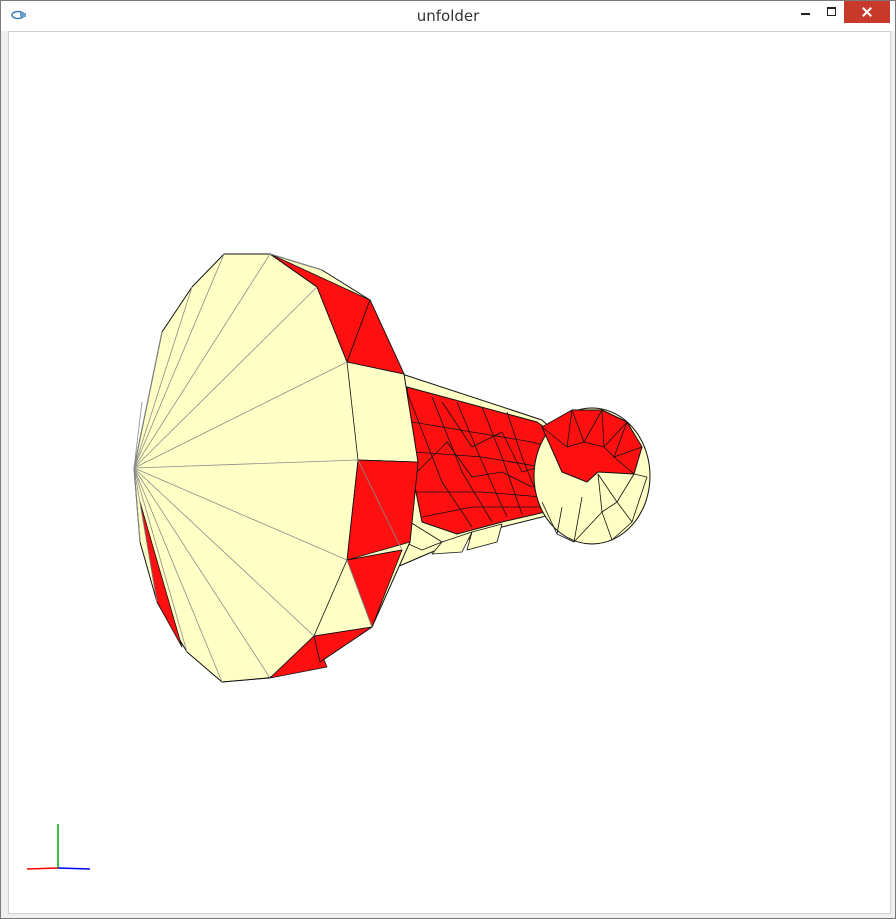 The width and height of the screenshot is (896, 919). I want to click on axis-z-line, so click(74, 868).